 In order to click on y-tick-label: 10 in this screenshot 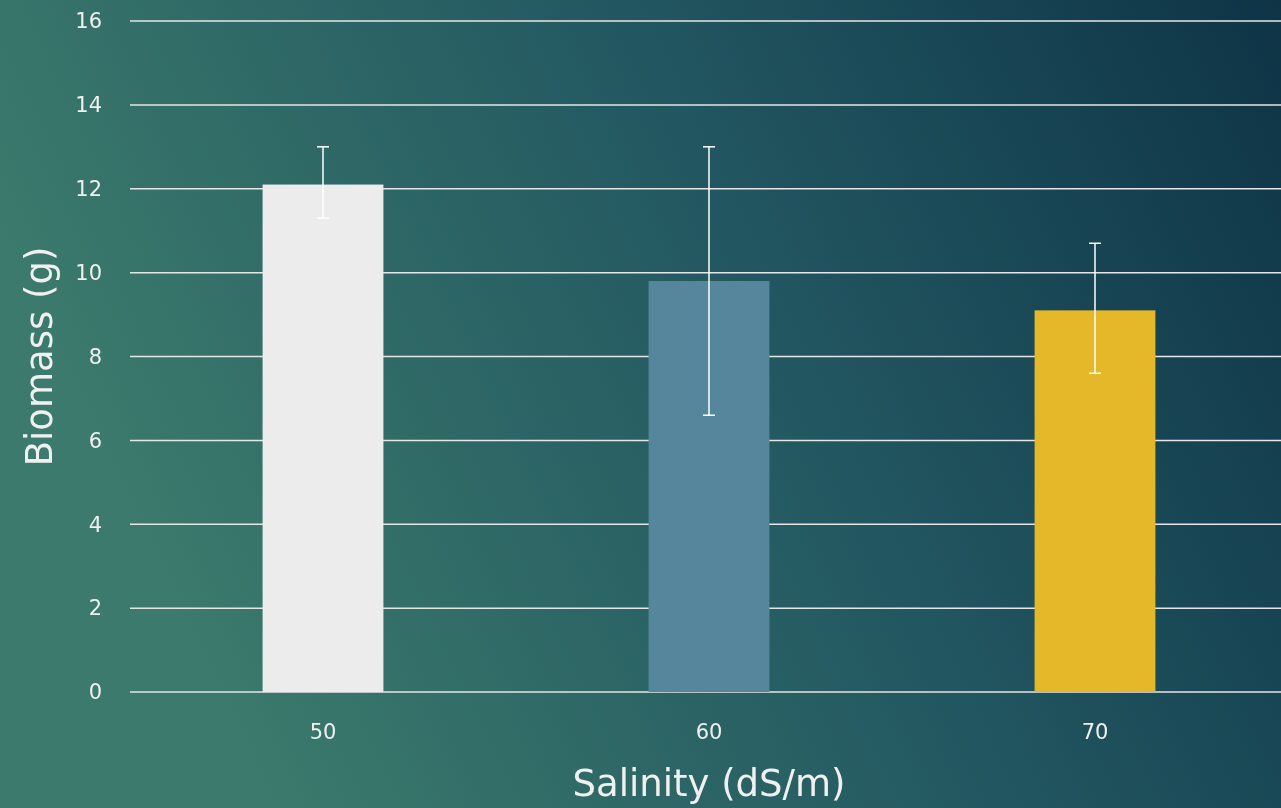, I will do `click(88, 272)`.